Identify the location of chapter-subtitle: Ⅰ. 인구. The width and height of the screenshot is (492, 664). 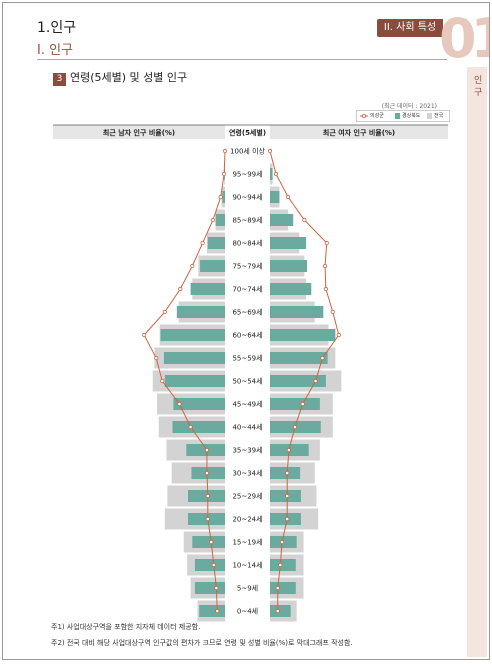
(55, 50).